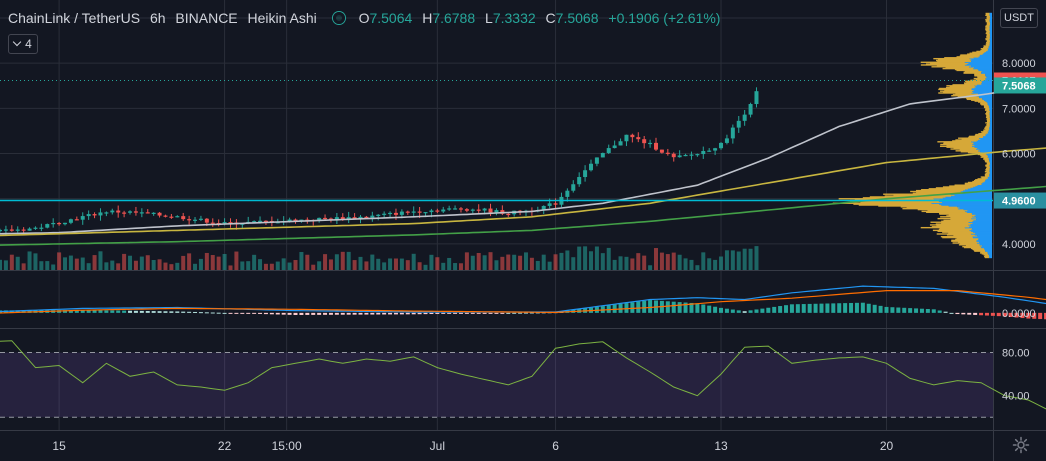 The image size is (1046, 461). I want to click on symbol-name: ChainLink / TetherUS, so click(74, 18).